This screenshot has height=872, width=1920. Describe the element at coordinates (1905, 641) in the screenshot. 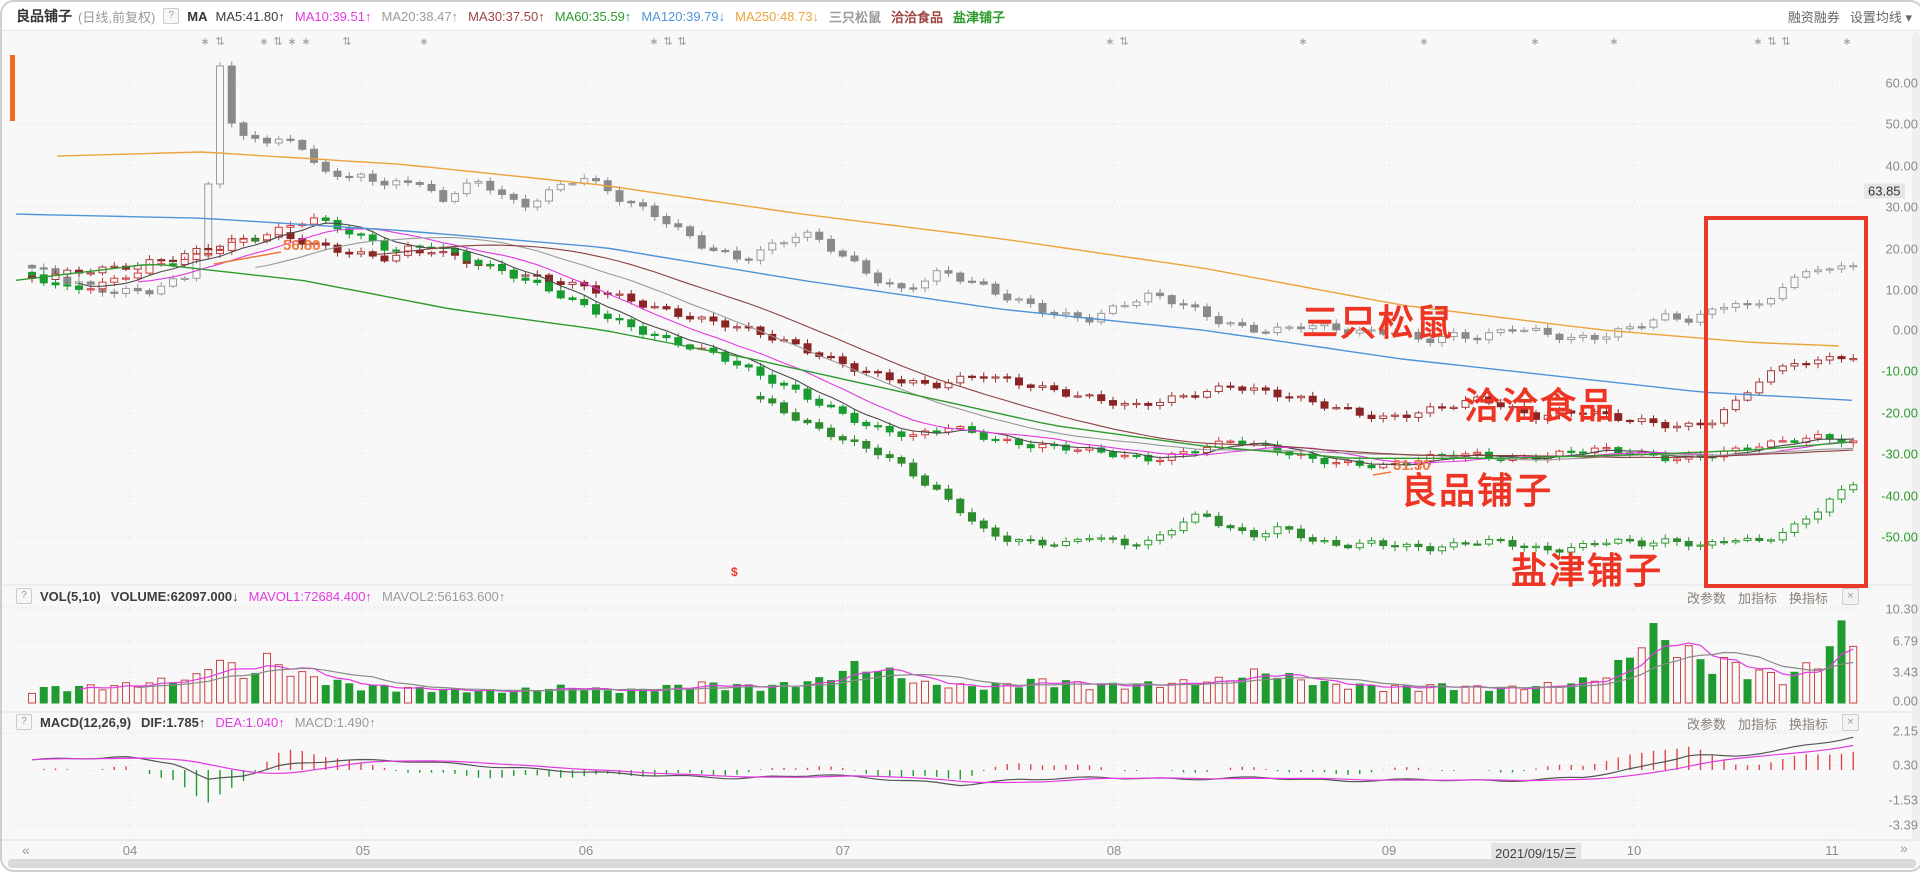

I see `y-axis-tick: 6.79` at that location.